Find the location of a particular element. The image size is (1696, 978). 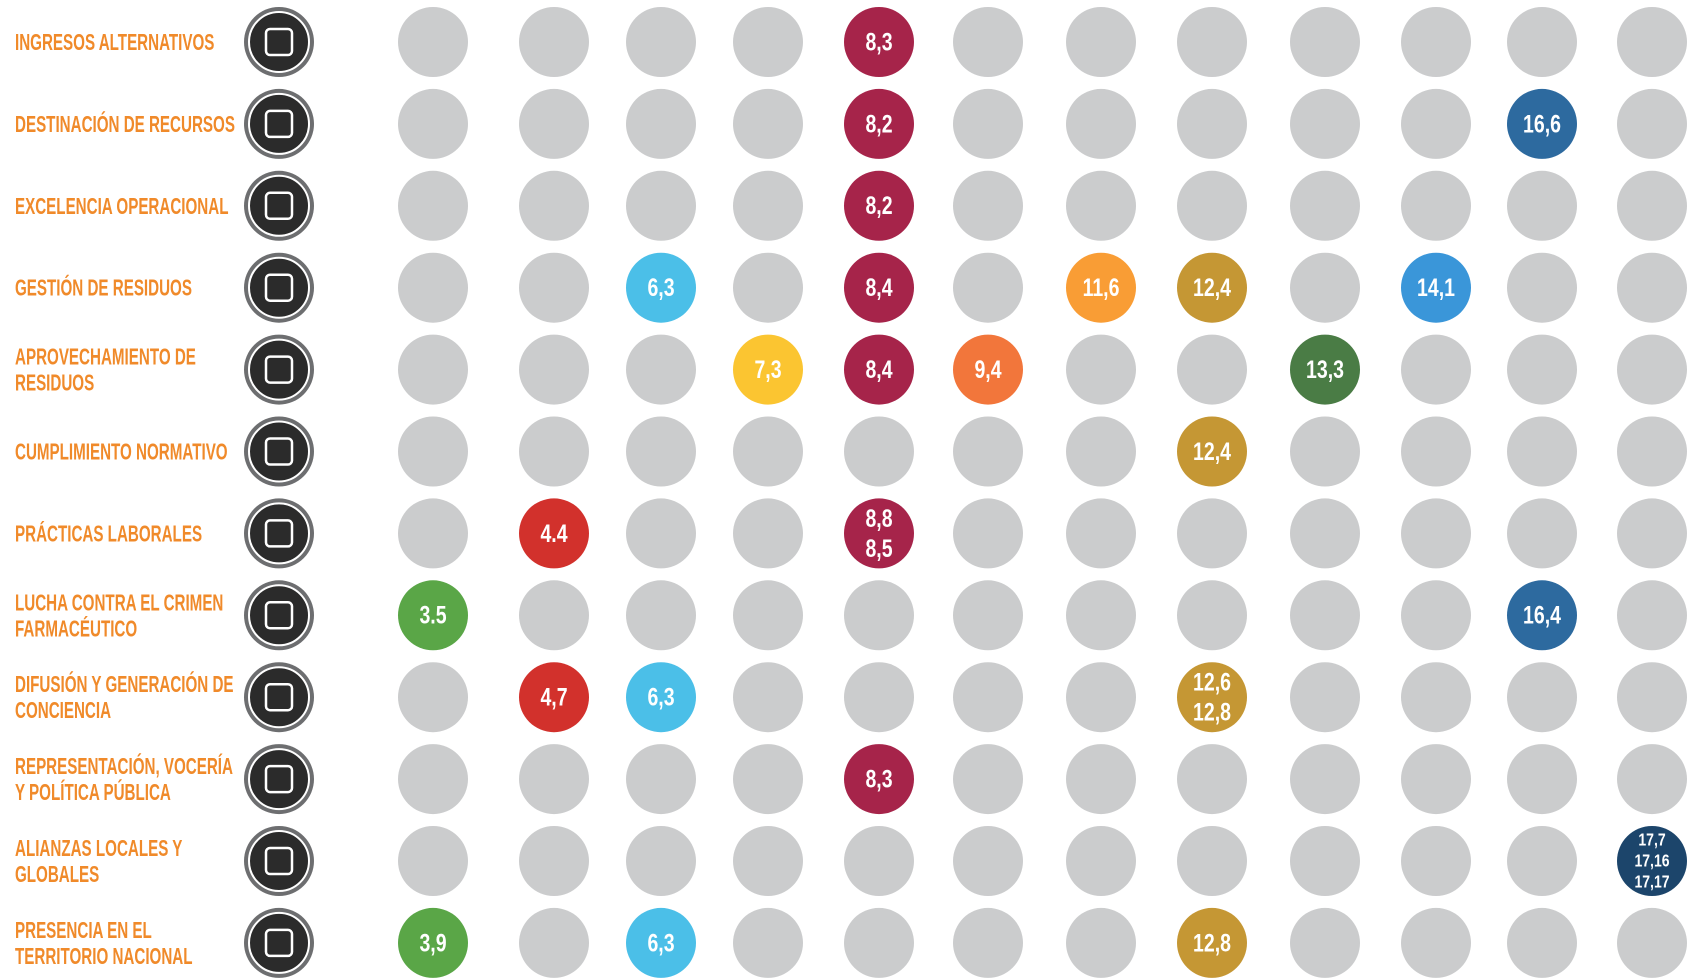

goal-value: 8,2 is located at coordinates (878, 206).